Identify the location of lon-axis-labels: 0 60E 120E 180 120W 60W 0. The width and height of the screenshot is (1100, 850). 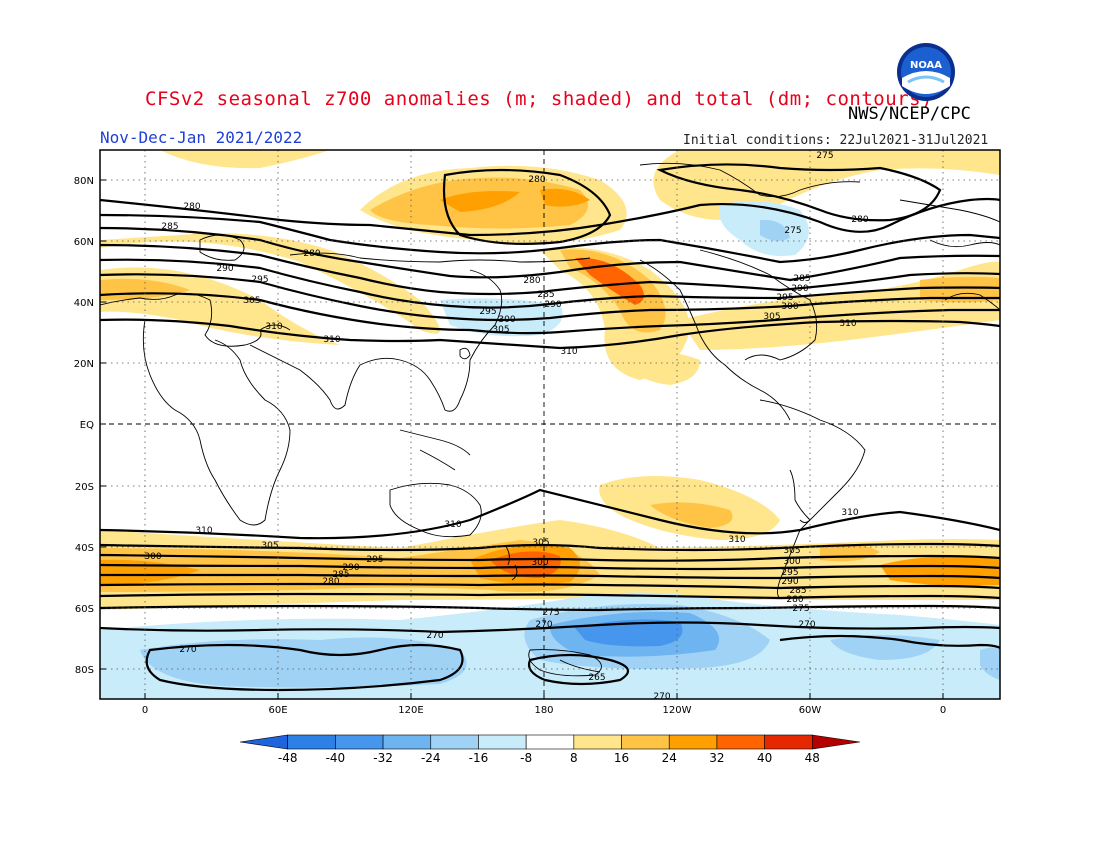
(544, 710).